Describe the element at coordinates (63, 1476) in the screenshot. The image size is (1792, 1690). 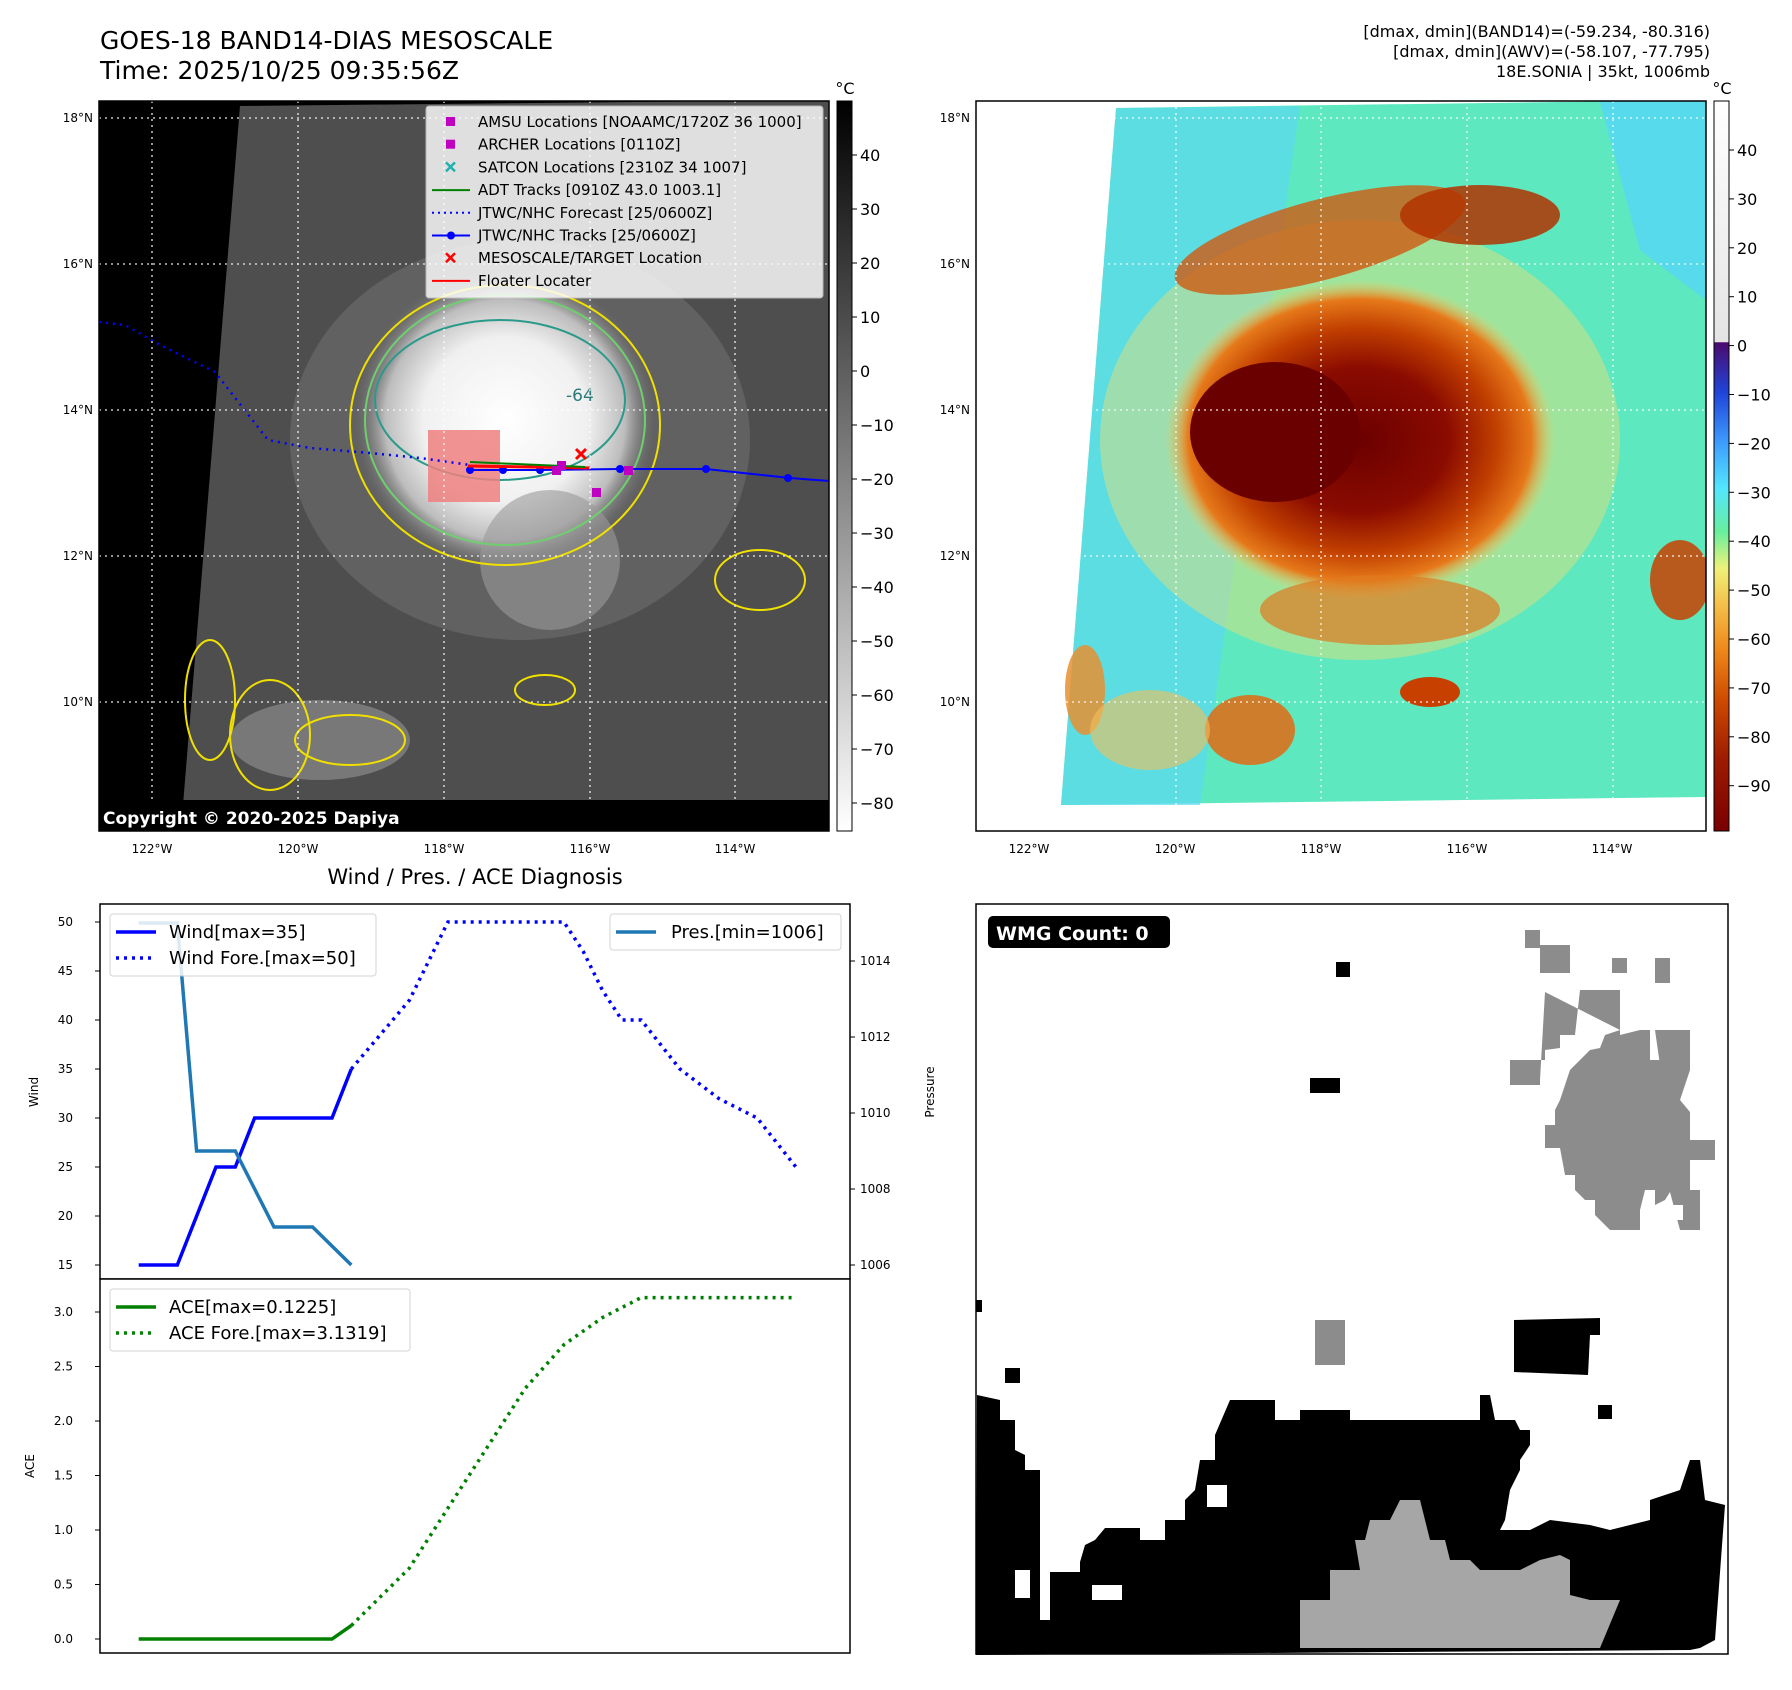
I see `ace-tick-label: 1.5` at that location.